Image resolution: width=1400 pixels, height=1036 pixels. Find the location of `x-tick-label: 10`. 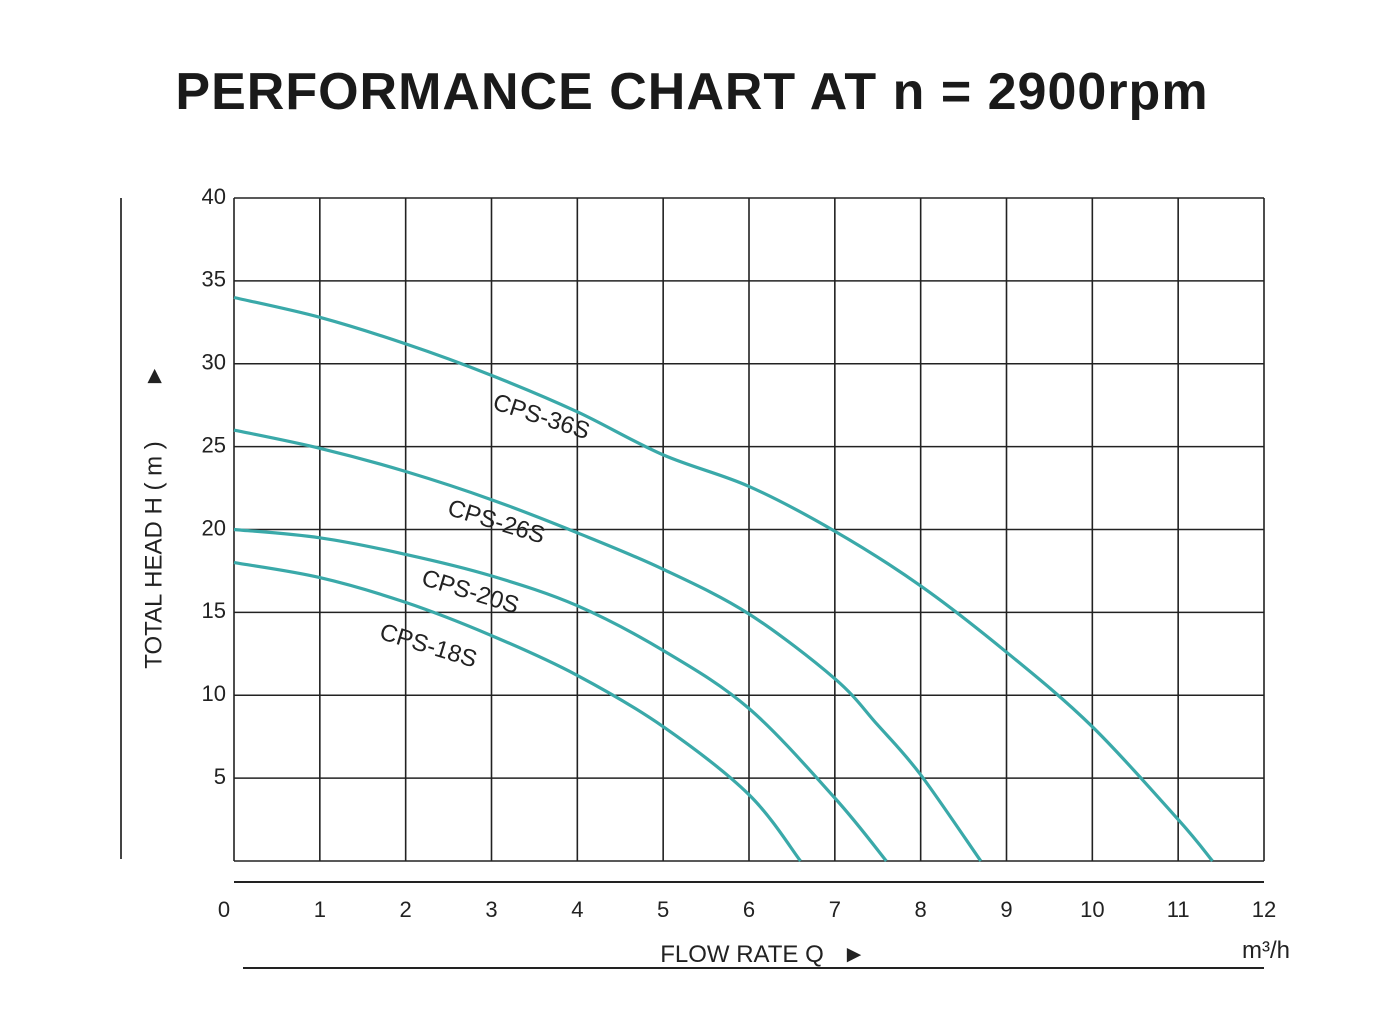

x-tick-label: 10 is located at coordinates (1092, 909).